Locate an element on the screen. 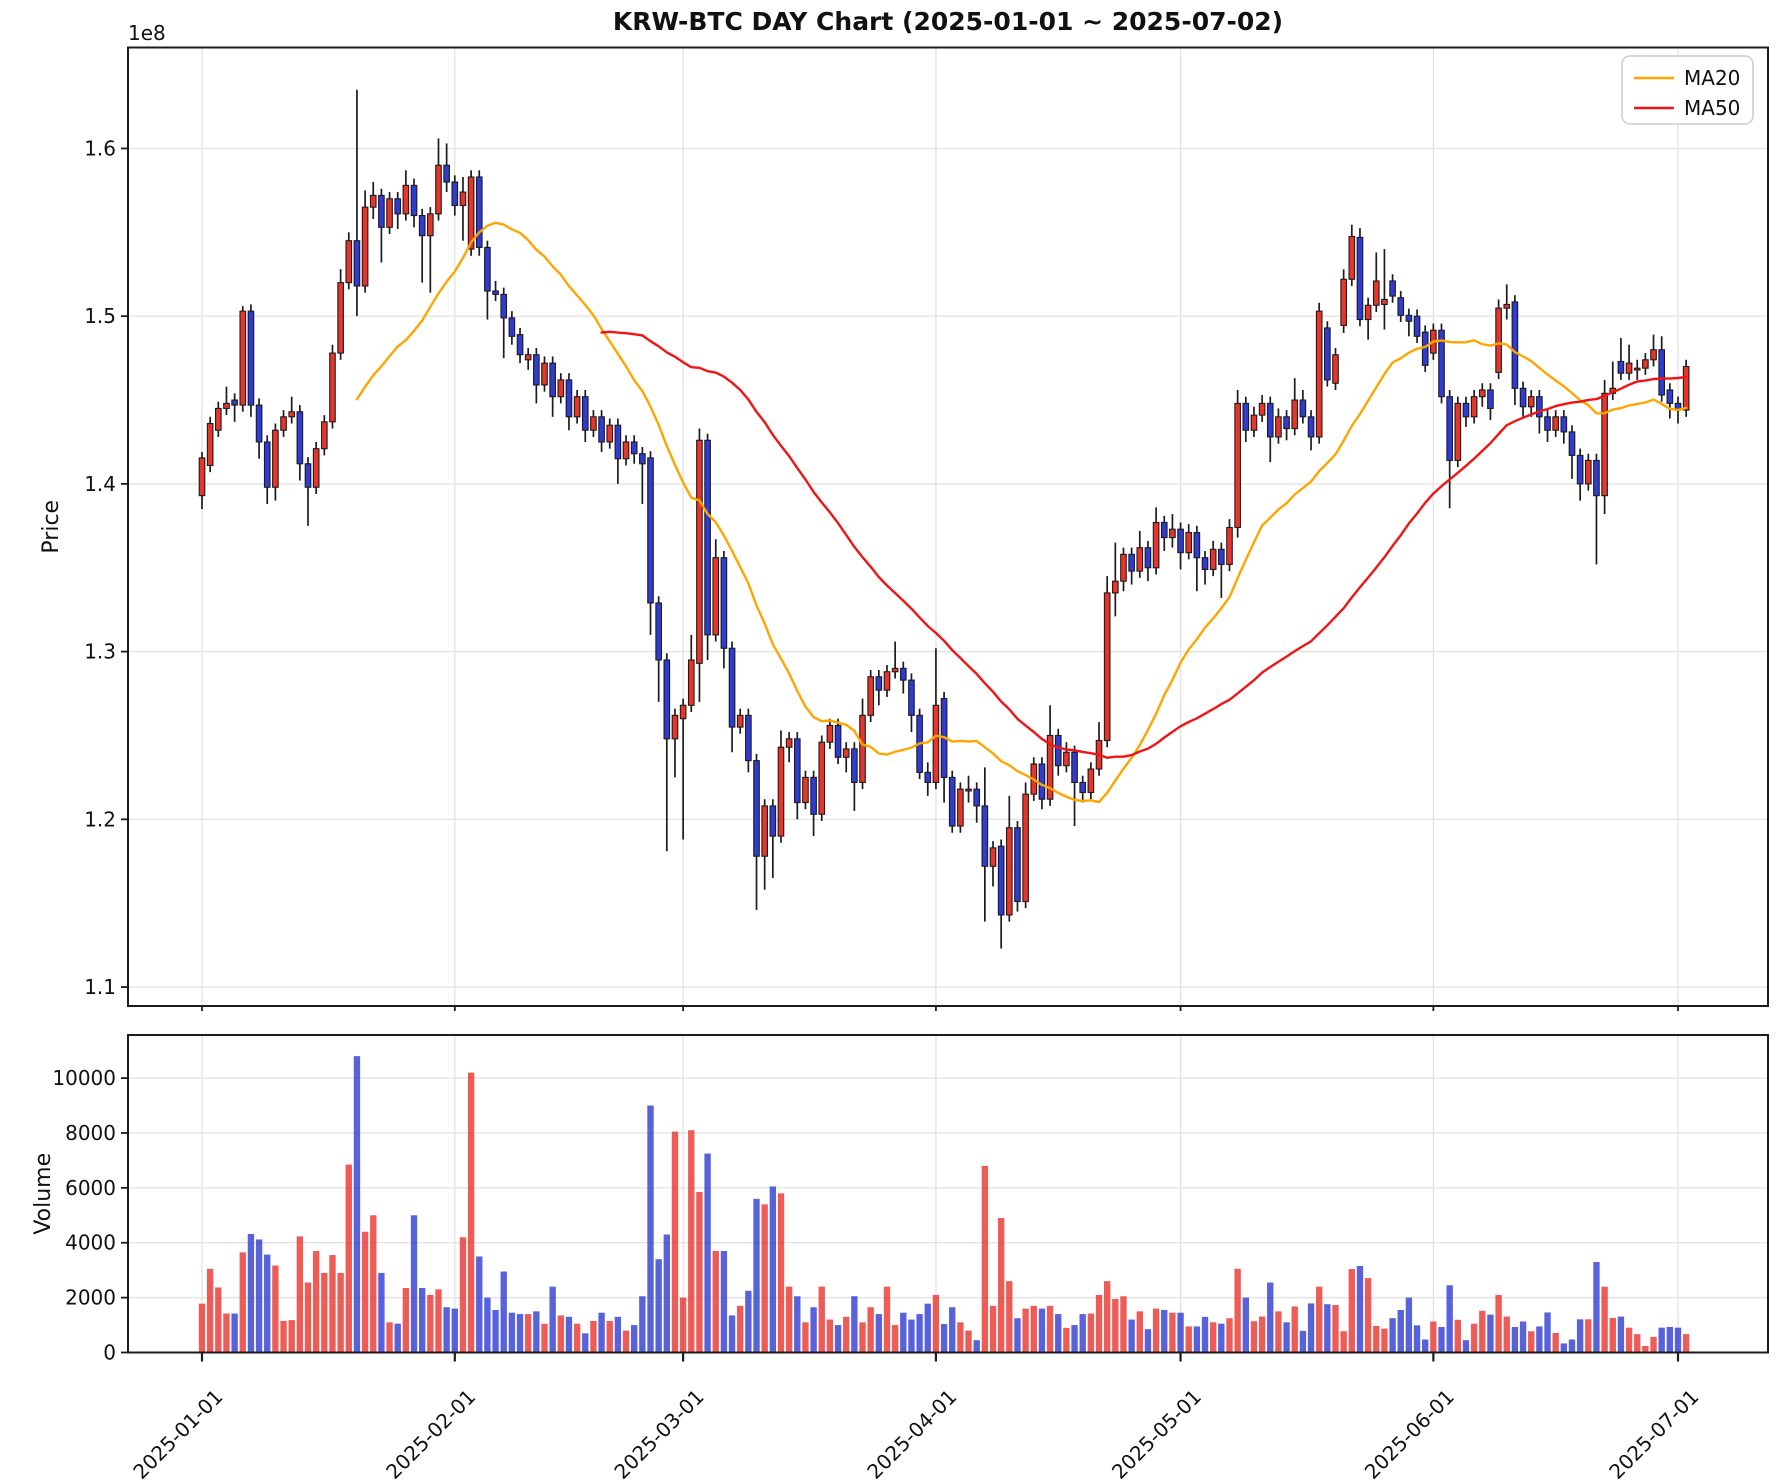 Image resolution: width=1782 pixels, height=1484 pixels. price-ytick-label: 1.4 is located at coordinates (100, 484).